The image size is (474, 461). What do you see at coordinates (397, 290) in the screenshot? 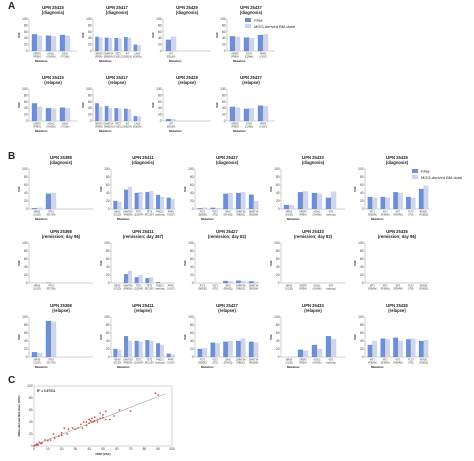
I see `category-label-detail: (R394W)` at bounding box center [397, 290].